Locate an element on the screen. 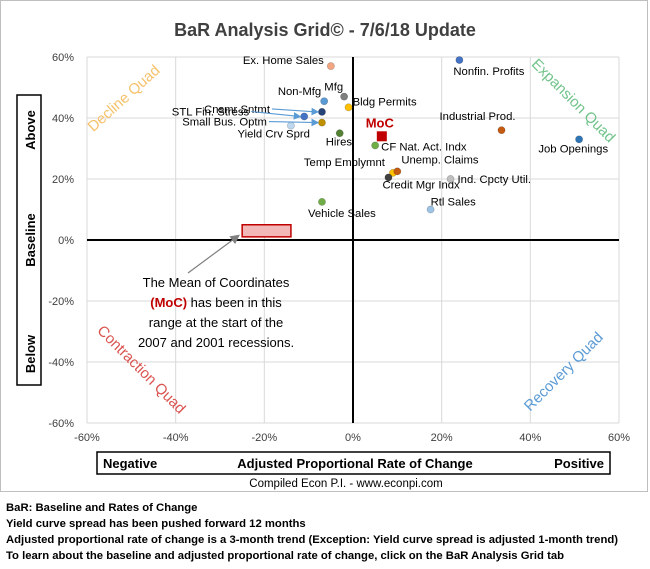 This screenshot has width=650, height=569. annotation-line-2: (MoC) has been in this is located at coordinates (216, 302).